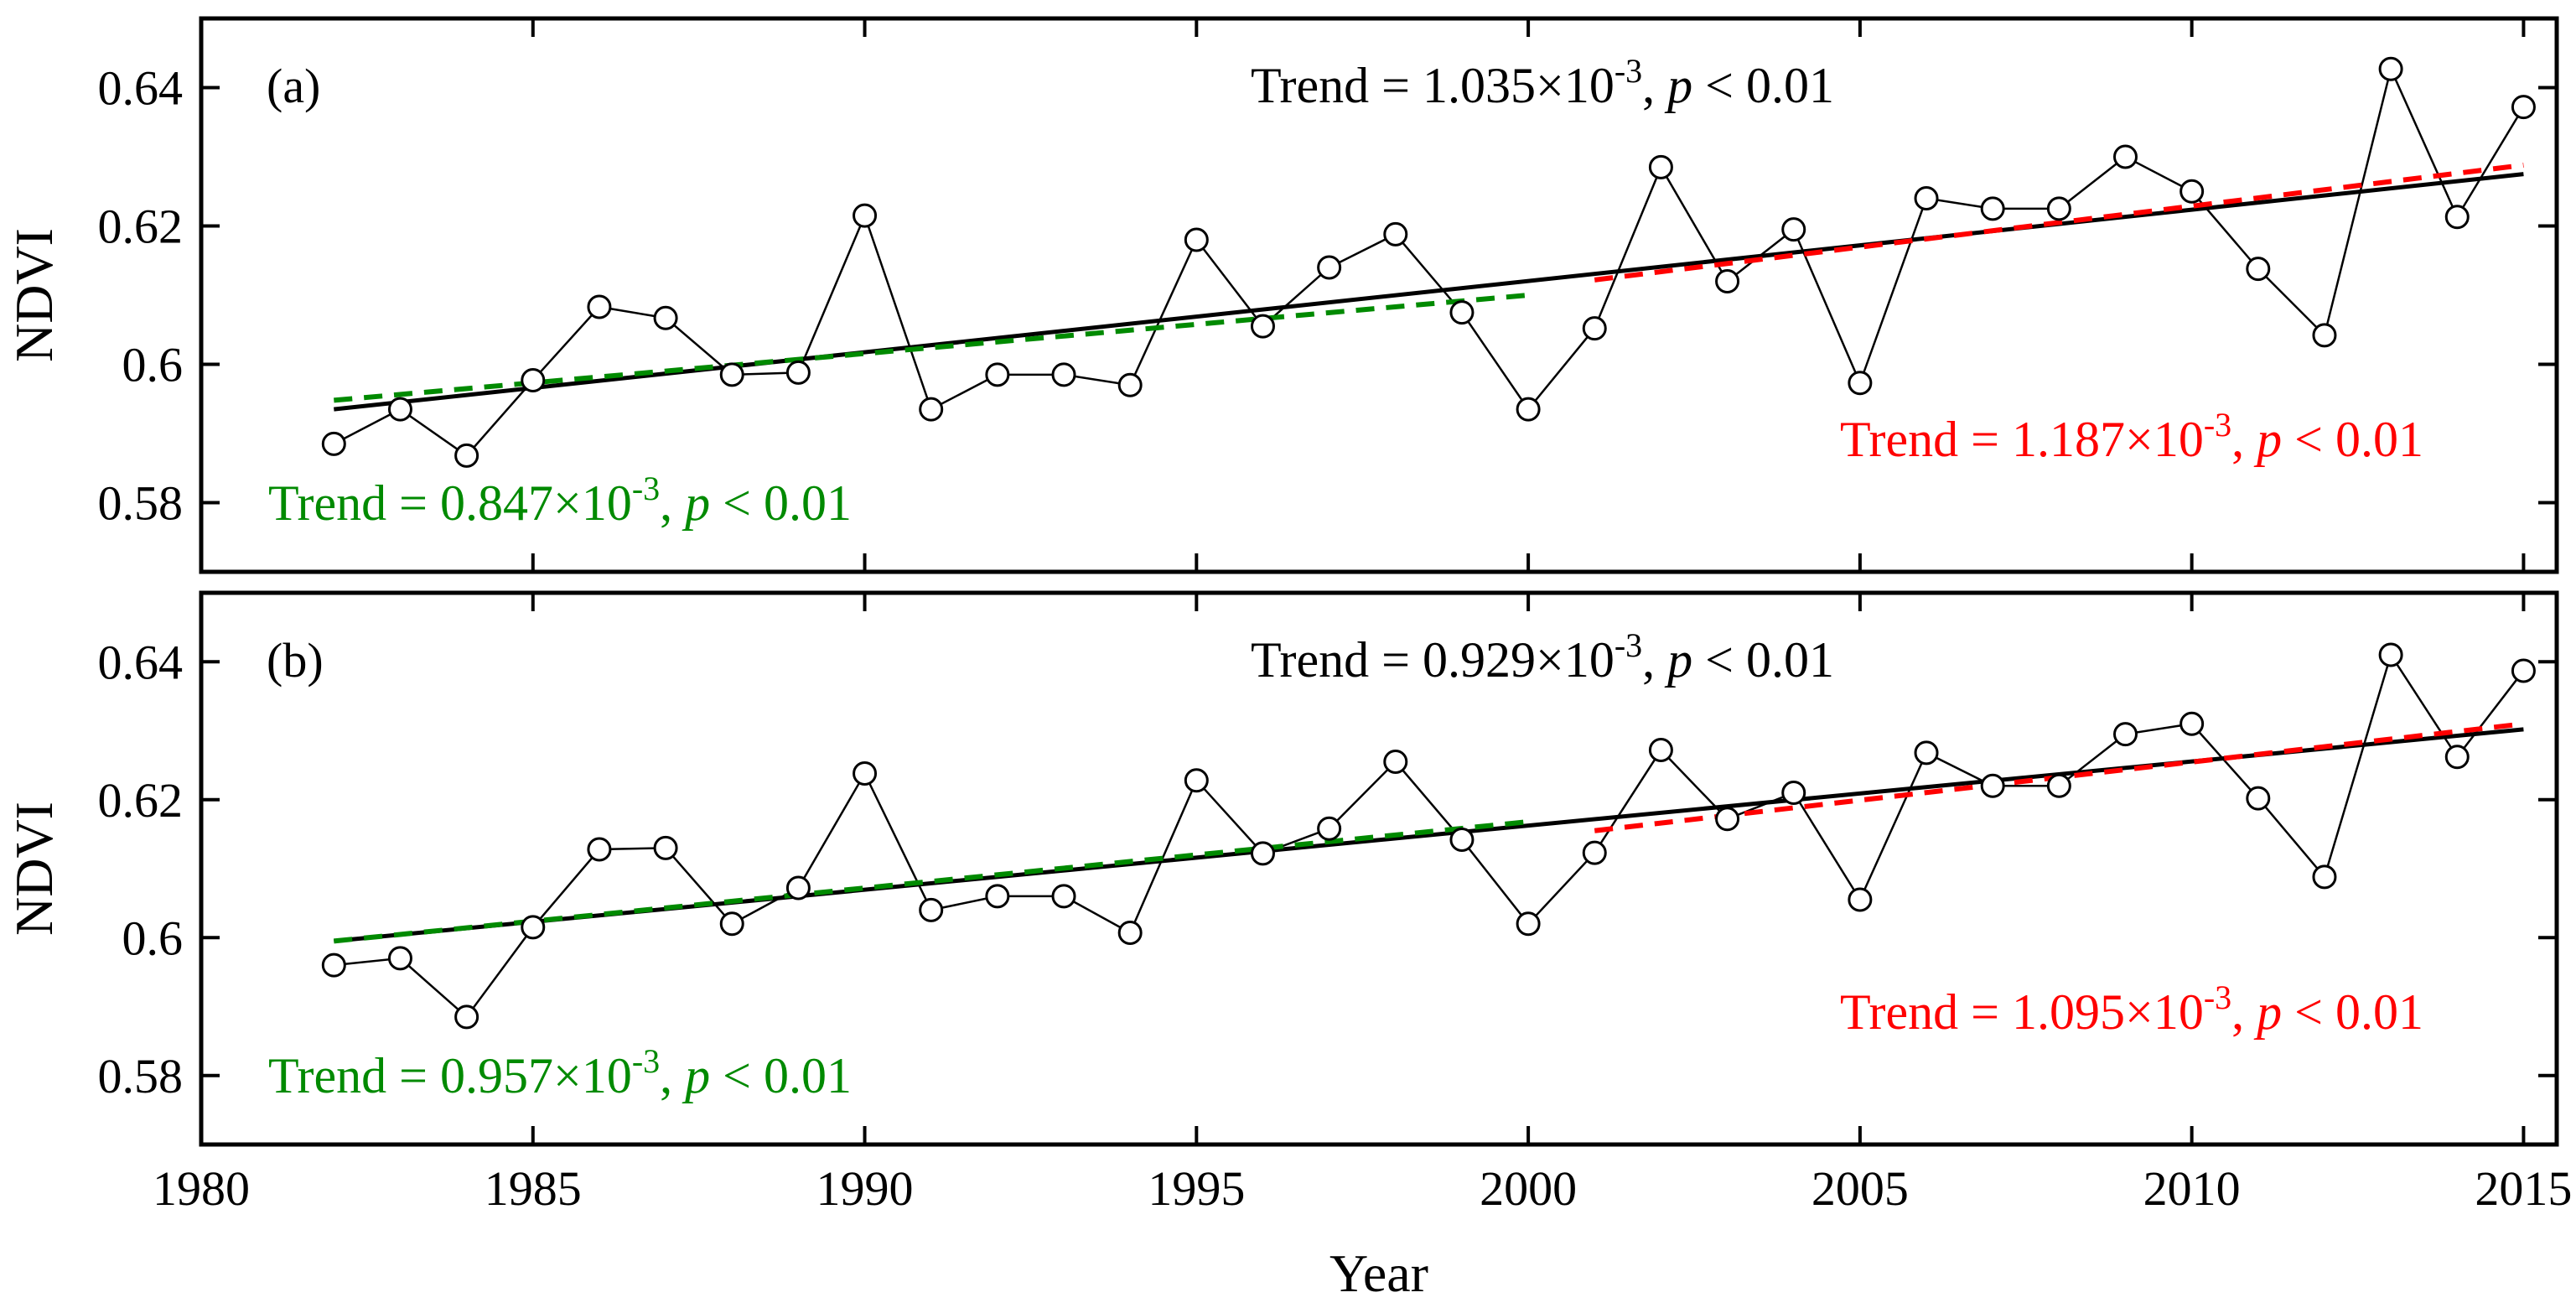  I want to click on trend-annotation-early: Trend = 0.847×10-3, p < 0.01, so click(560, 500).